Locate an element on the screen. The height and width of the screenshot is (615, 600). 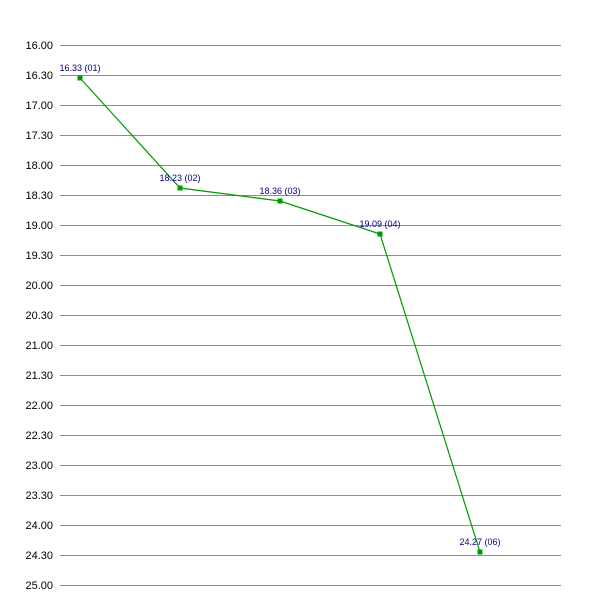
data-label: 18.23 (02) is located at coordinates (179, 178).